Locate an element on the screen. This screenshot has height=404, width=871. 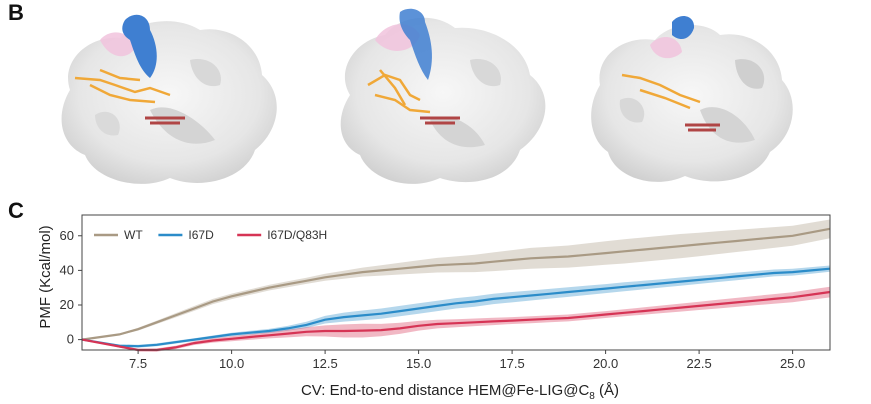
x-tick-label: 7.5 is located at coordinates (138, 363).